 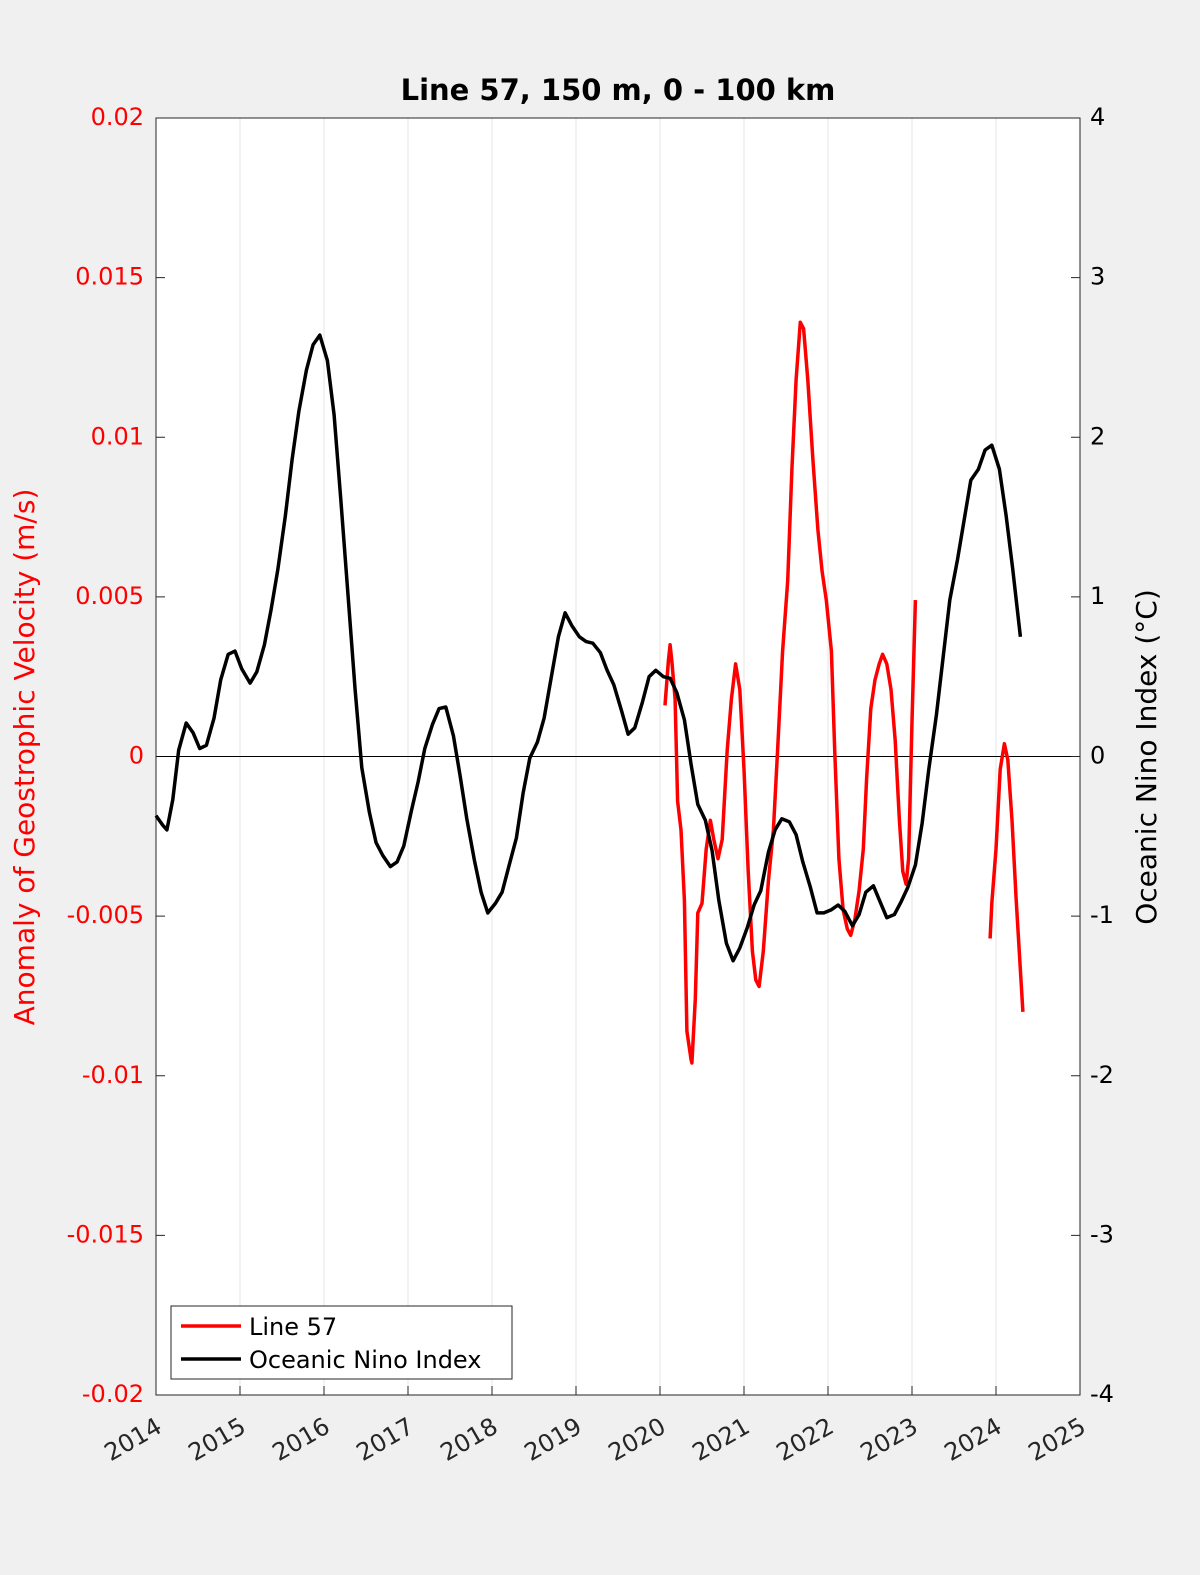 I want to click on legend: Line 57 Oceanic Nino Index, so click(x=341, y=1342).